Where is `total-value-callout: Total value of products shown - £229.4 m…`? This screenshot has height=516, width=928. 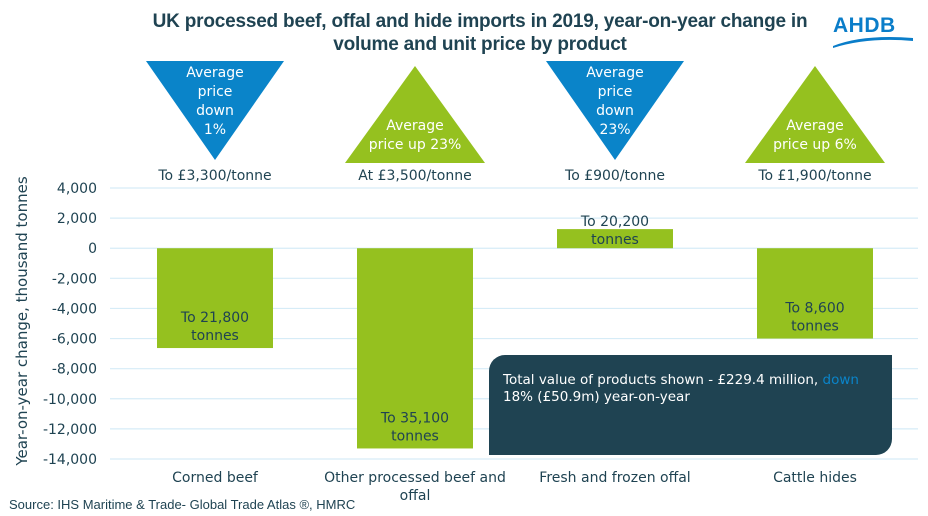 total-value-callout: Total value of products shown - £229.4 m… is located at coordinates (690, 405).